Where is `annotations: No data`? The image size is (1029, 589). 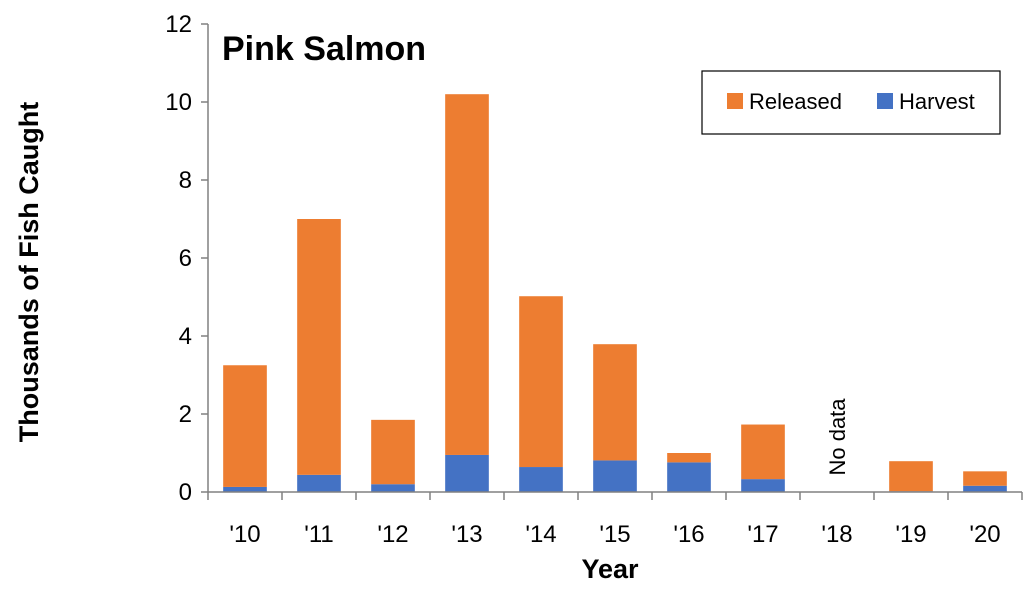
annotations: No data is located at coordinates (837, 437).